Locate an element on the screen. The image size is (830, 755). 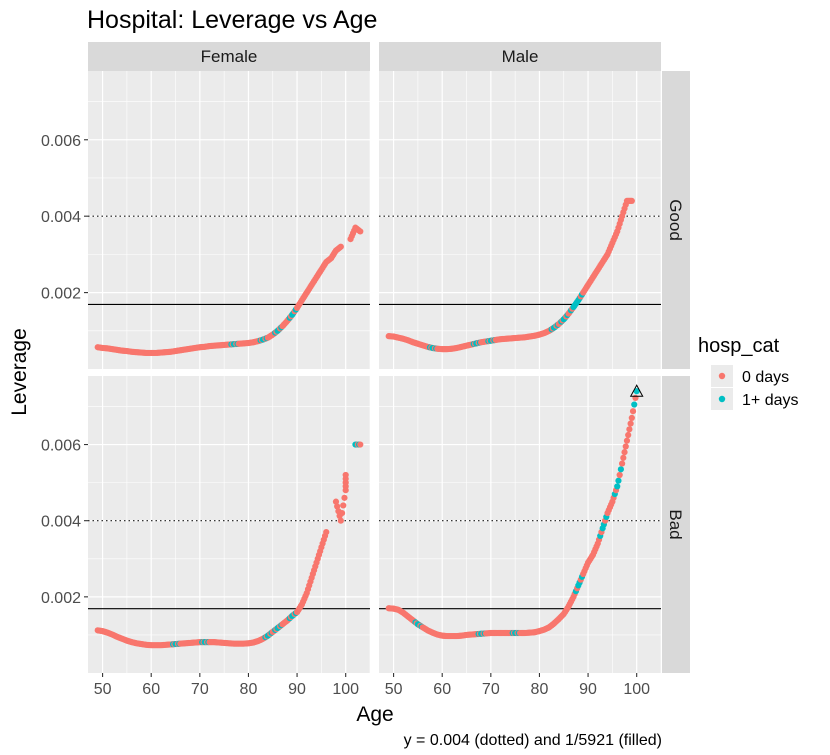
facet-strip-label-female: Female is located at coordinates (229, 56).